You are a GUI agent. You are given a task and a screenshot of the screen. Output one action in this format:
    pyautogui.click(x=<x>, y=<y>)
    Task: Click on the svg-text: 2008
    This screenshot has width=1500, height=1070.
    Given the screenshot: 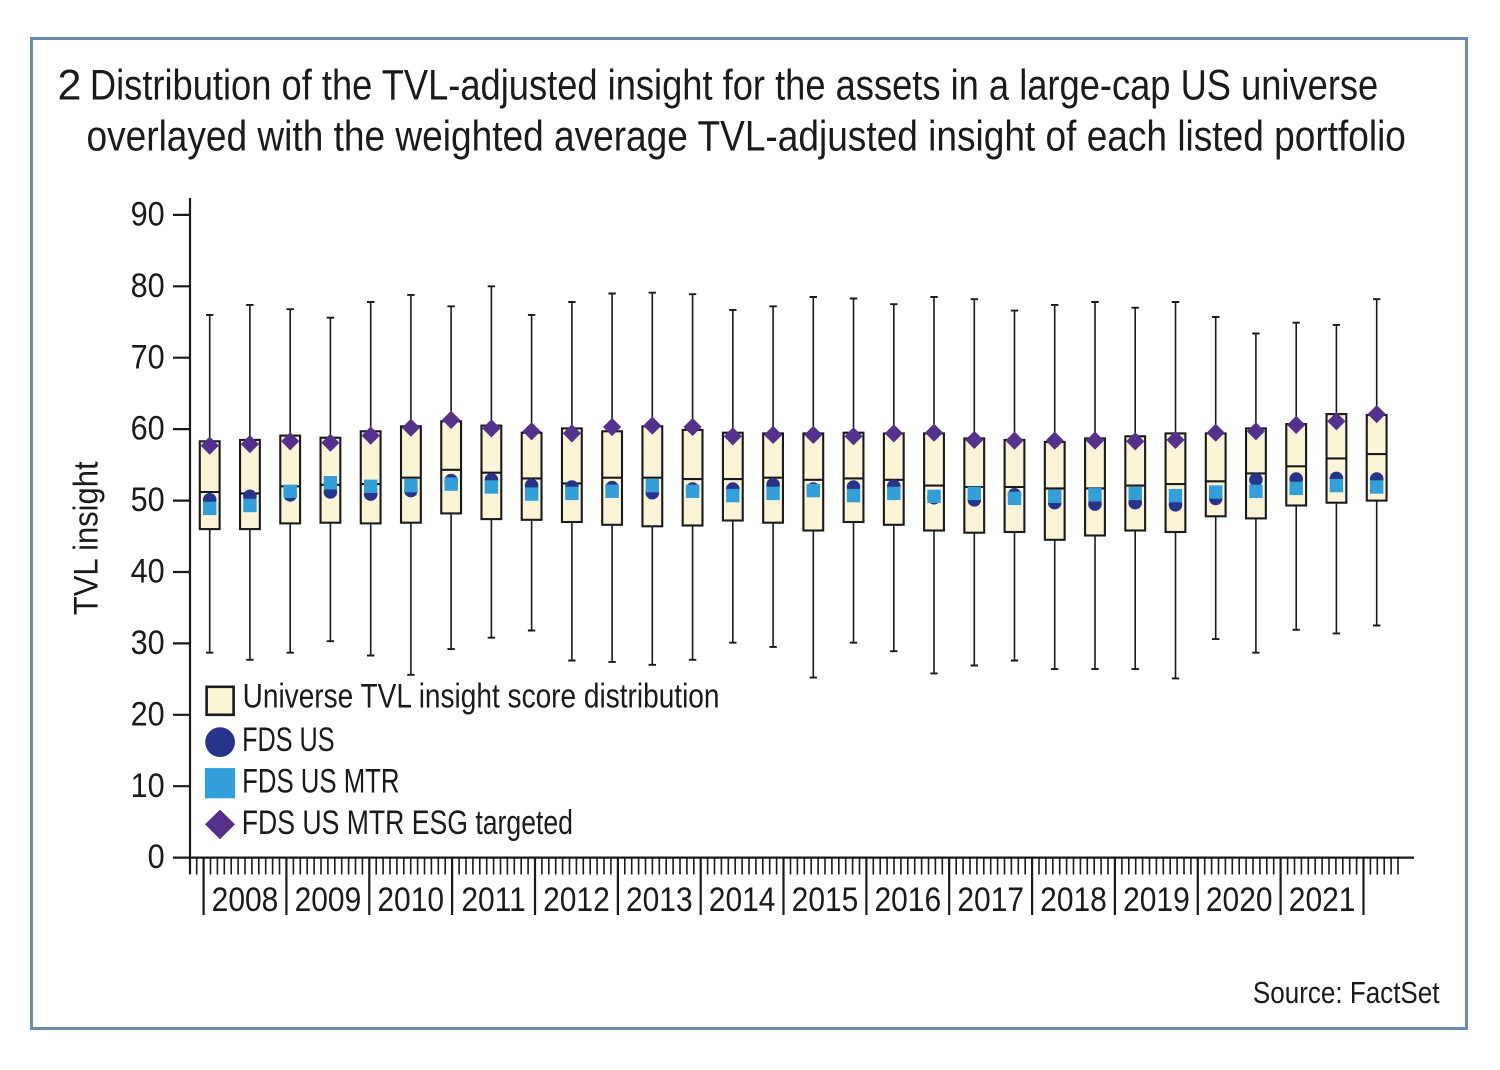 What is the action you would take?
    pyautogui.click(x=245, y=899)
    